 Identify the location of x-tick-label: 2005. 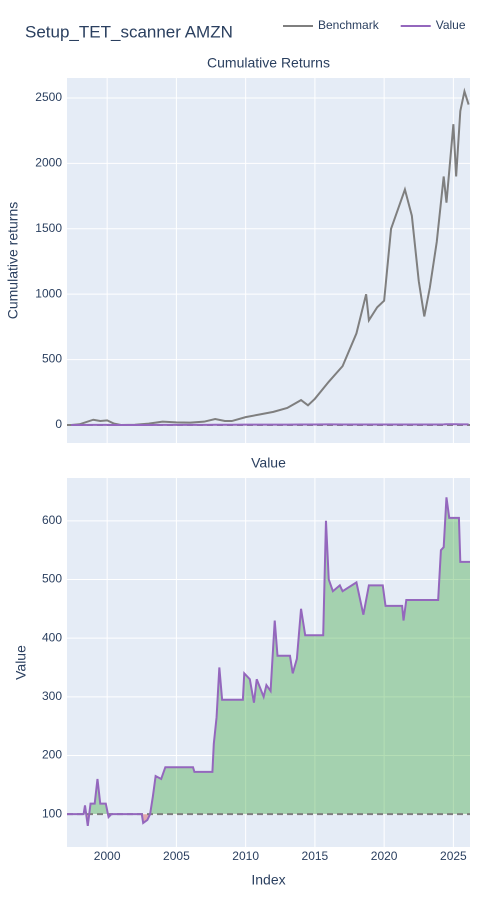
(176, 856).